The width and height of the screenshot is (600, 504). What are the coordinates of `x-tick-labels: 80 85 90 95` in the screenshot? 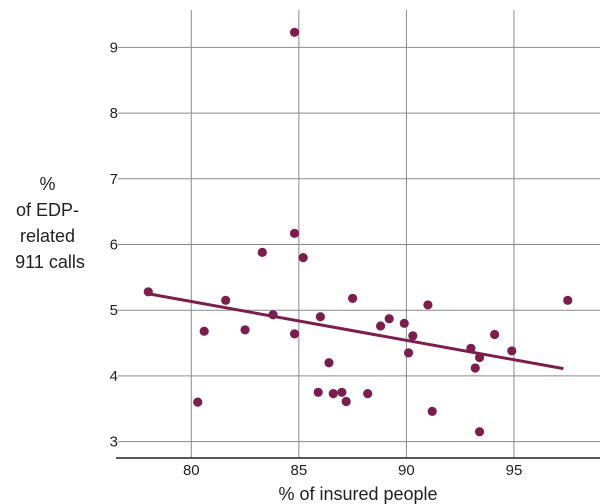 It's located at (352, 470).